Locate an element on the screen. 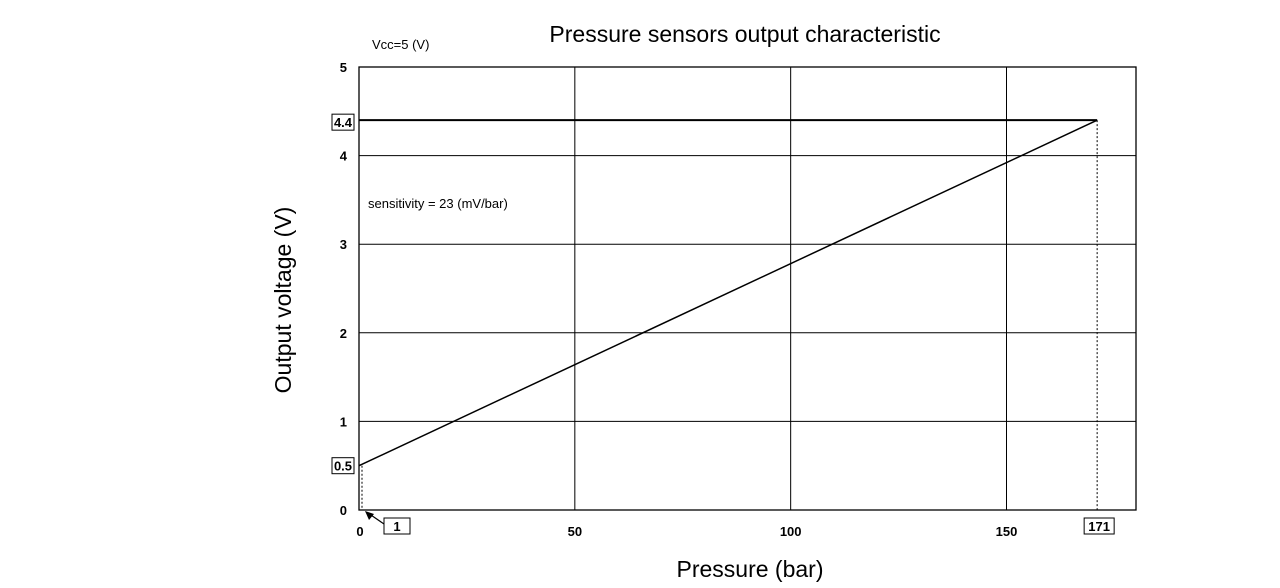 The image size is (1280, 588). y-max-label: 4.4 is located at coordinates (343, 122).